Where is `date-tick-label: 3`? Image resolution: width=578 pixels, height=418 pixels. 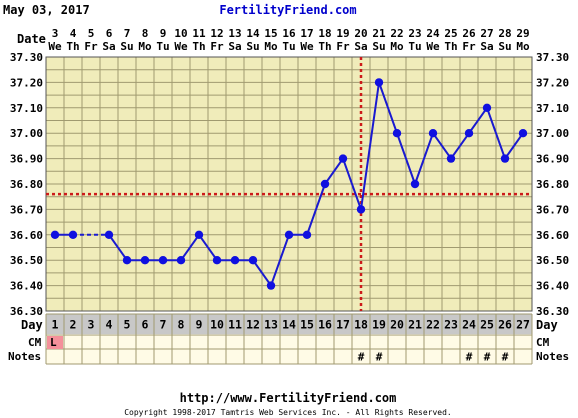
date-tick-label: 3 is located at coordinates (55, 33).